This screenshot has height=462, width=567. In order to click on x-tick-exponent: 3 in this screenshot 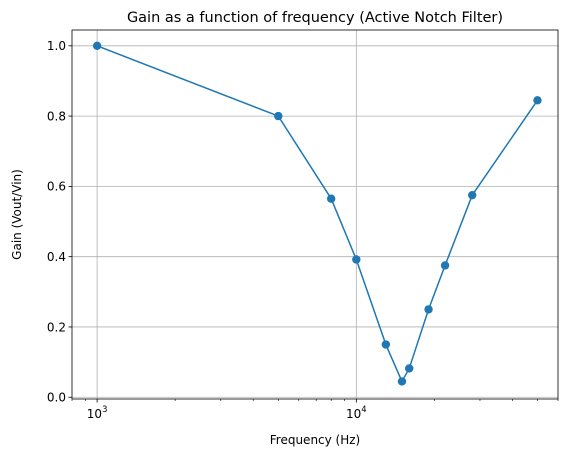, I will do `click(104, 409)`.